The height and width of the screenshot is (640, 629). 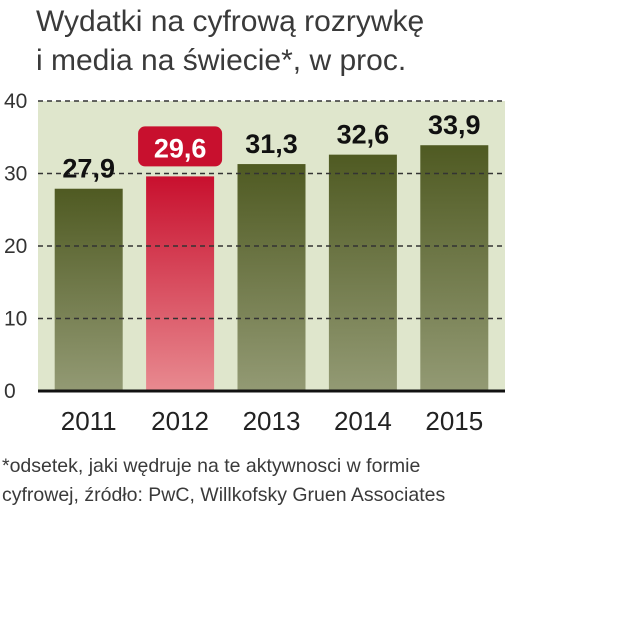 I want to click on x-tick-label: 2015, so click(x=454, y=421).